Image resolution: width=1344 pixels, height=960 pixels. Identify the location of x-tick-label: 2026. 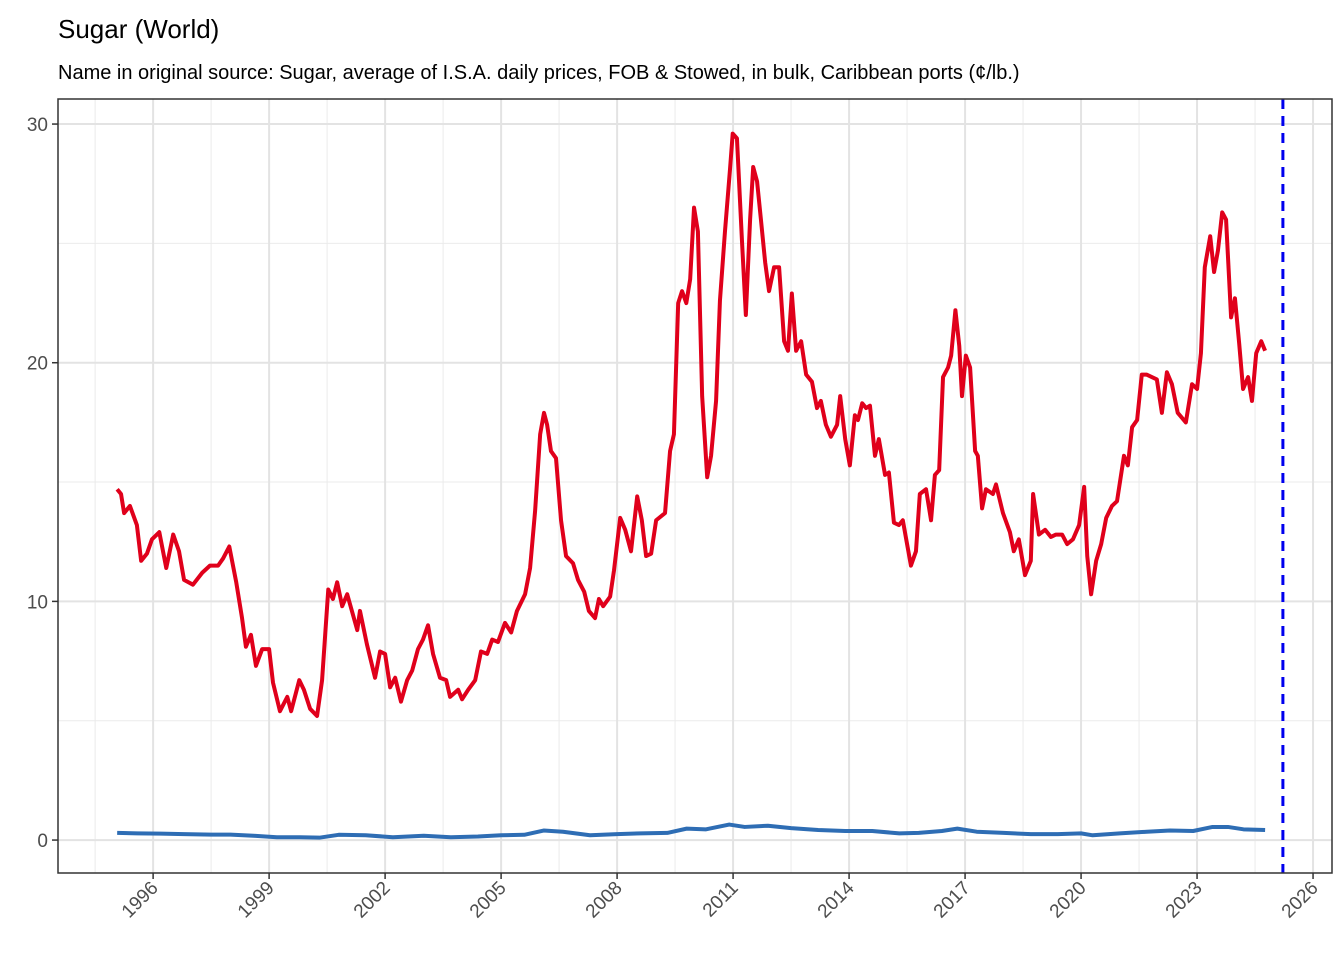
(1300, 900).